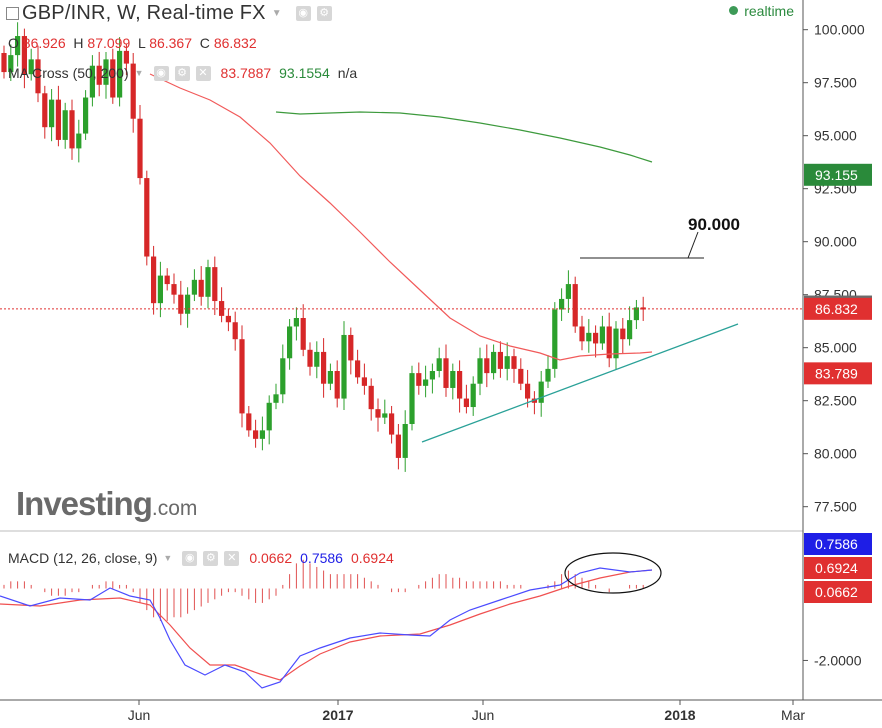 This screenshot has height=728, width=882. Describe the element at coordinates (68, 73) in the screenshot. I see `ma-cross-label: MA Cross (50, 200)` at that location.